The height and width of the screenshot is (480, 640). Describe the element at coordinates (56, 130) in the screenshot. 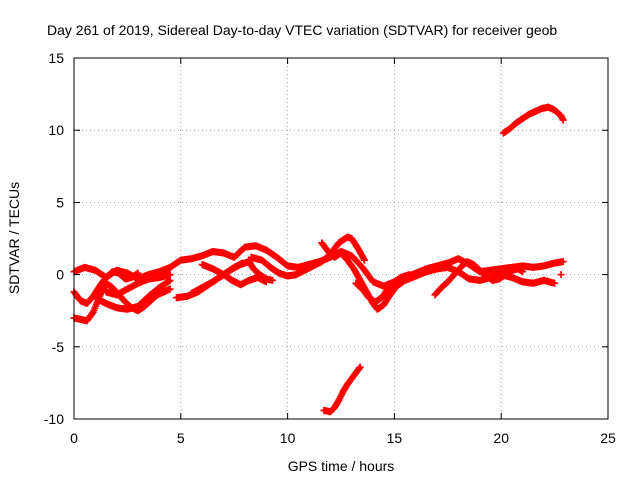

I see `y-tick-label: 10` at that location.